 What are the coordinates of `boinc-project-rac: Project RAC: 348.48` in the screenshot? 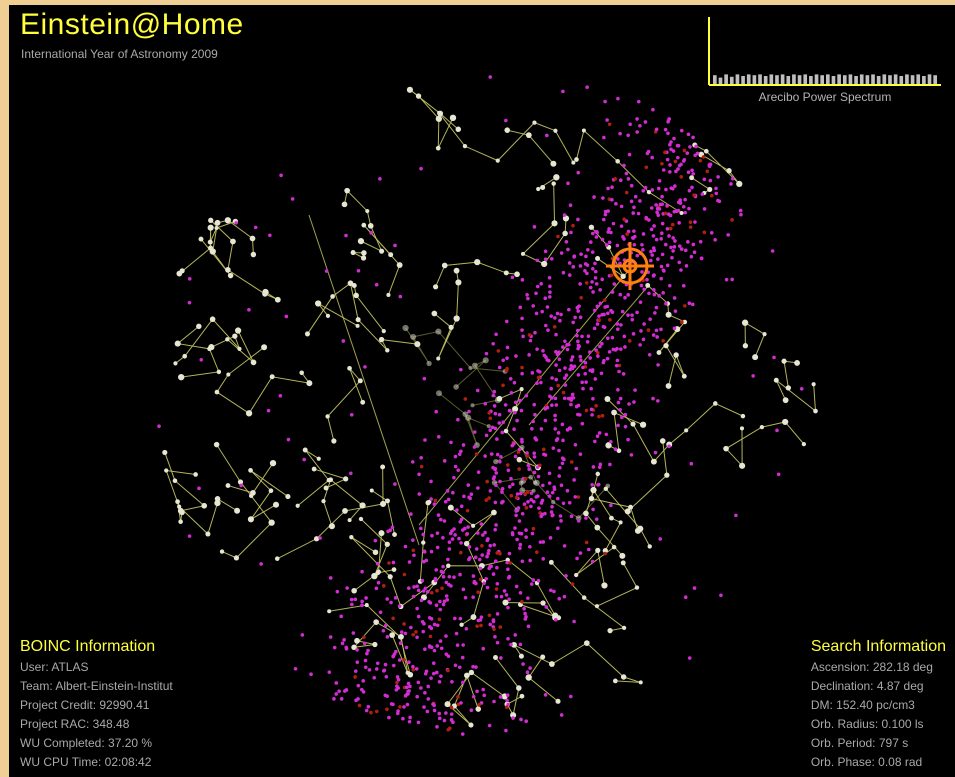 It's located at (75, 724).